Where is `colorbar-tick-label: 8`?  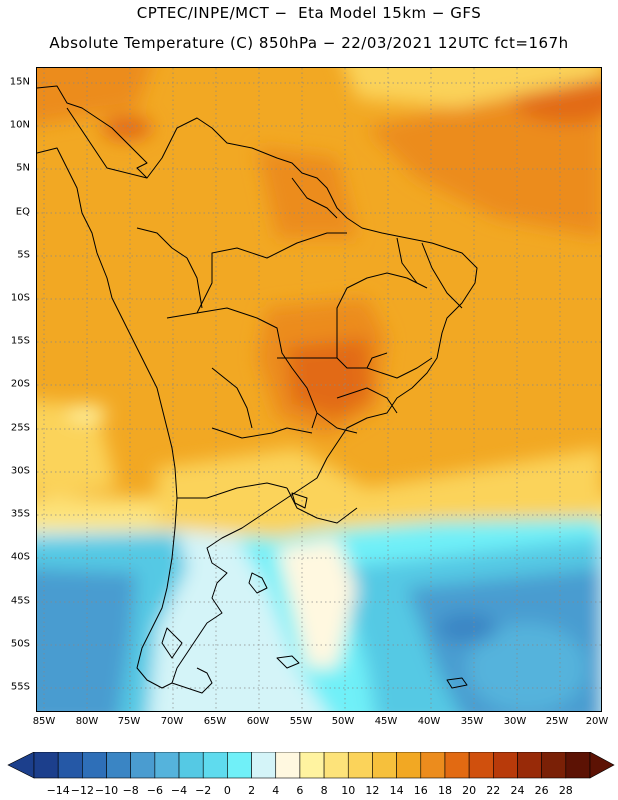
colorbar-tick-label: 8 is located at coordinates (324, 790).